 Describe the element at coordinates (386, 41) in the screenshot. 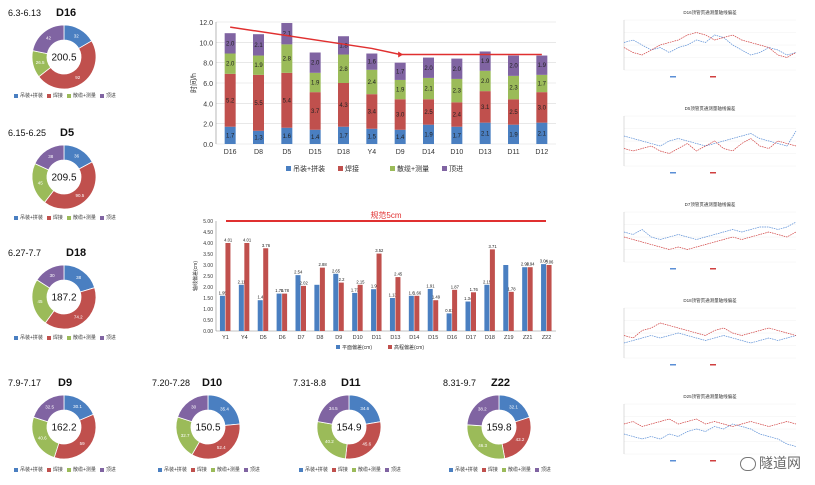

I see `trend-line` at that location.